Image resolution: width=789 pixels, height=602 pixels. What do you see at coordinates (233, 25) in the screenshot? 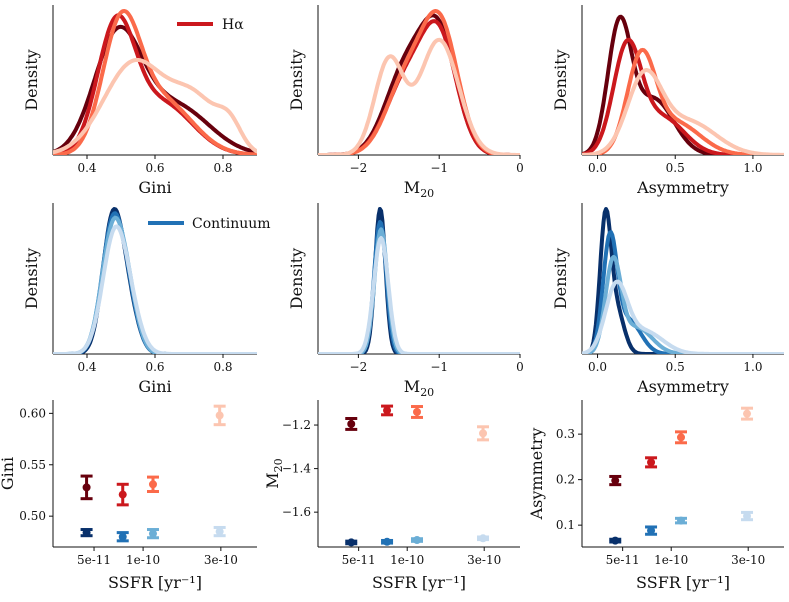
I see `legend-halpha-label: Hα` at bounding box center [233, 25].